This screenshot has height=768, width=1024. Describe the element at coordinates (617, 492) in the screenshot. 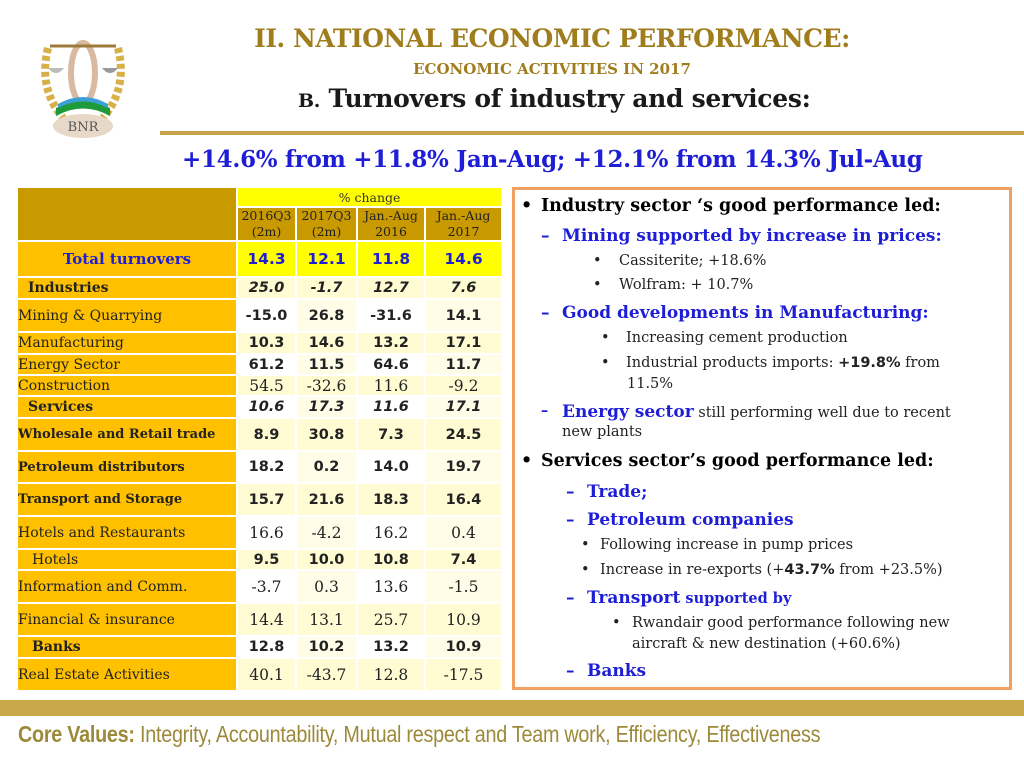

I see `trade-item-text: Trade;` at that location.